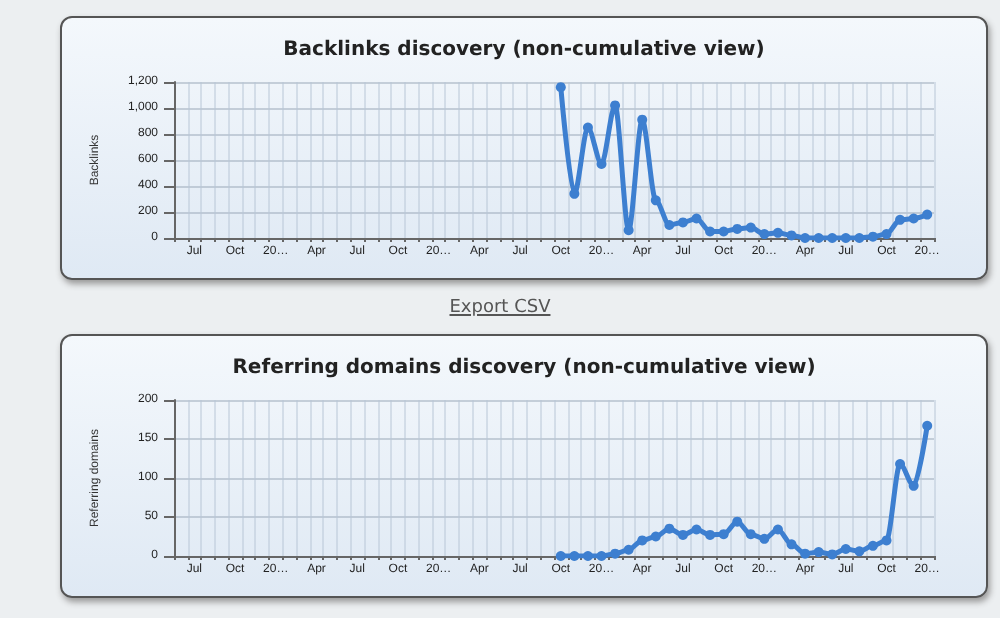 The image size is (1000, 618). What do you see at coordinates (500, 308) in the screenshot?
I see `text: Export CSV` at bounding box center [500, 308].